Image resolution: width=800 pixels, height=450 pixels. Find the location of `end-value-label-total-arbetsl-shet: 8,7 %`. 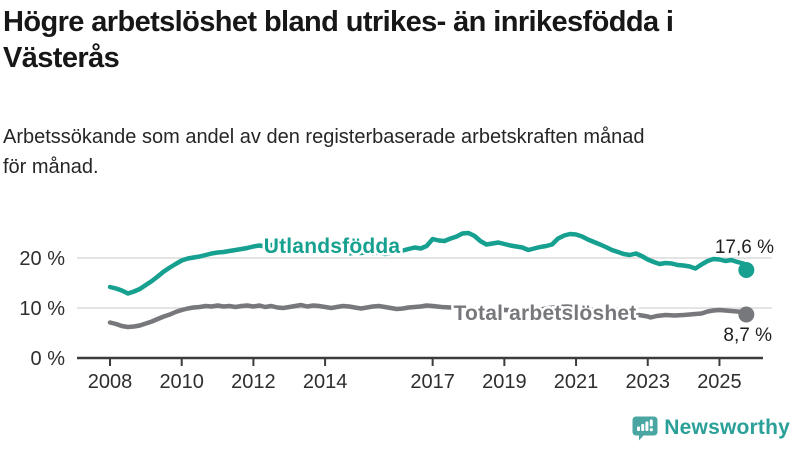

end-value-label-total-arbetsl-shet: 8,7 % is located at coordinates (747, 335).